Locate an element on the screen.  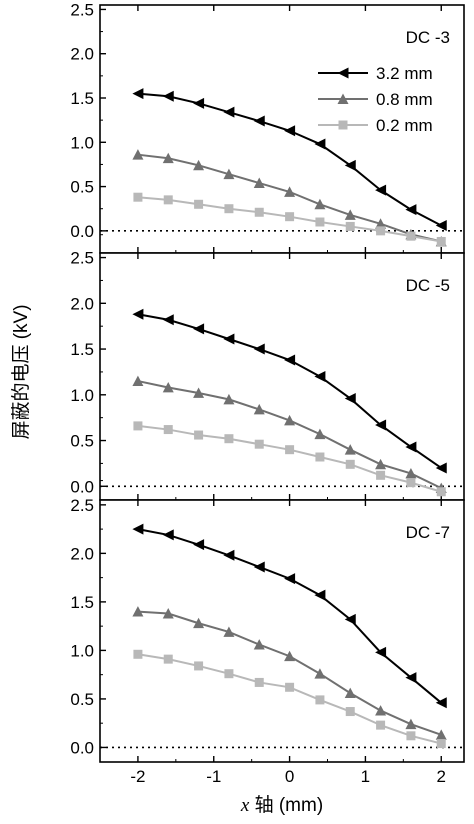
panel-title: DC -3 is located at coordinates (428, 37).